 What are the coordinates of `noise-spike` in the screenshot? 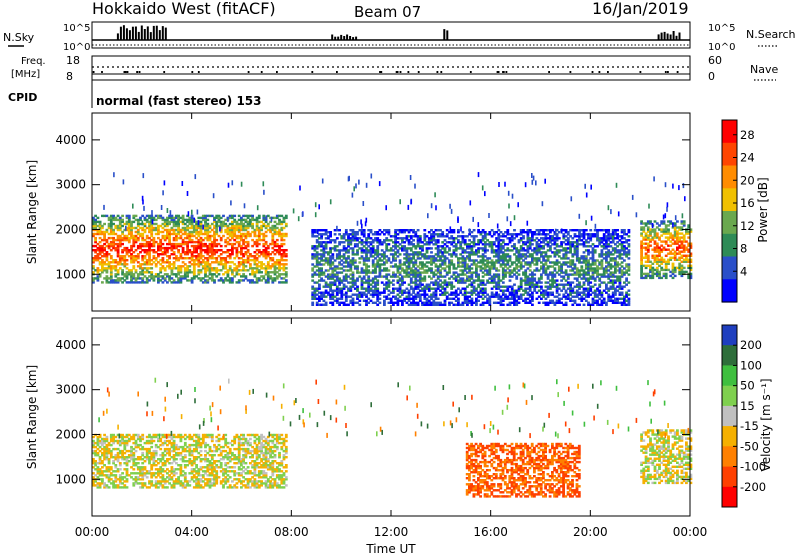 It's located at (141, 32).